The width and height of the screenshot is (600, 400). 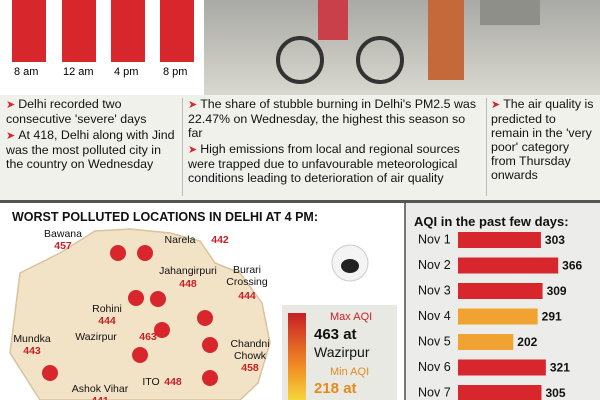 I want to click on location-name: Chandni Chowk, so click(x=250, y=350).